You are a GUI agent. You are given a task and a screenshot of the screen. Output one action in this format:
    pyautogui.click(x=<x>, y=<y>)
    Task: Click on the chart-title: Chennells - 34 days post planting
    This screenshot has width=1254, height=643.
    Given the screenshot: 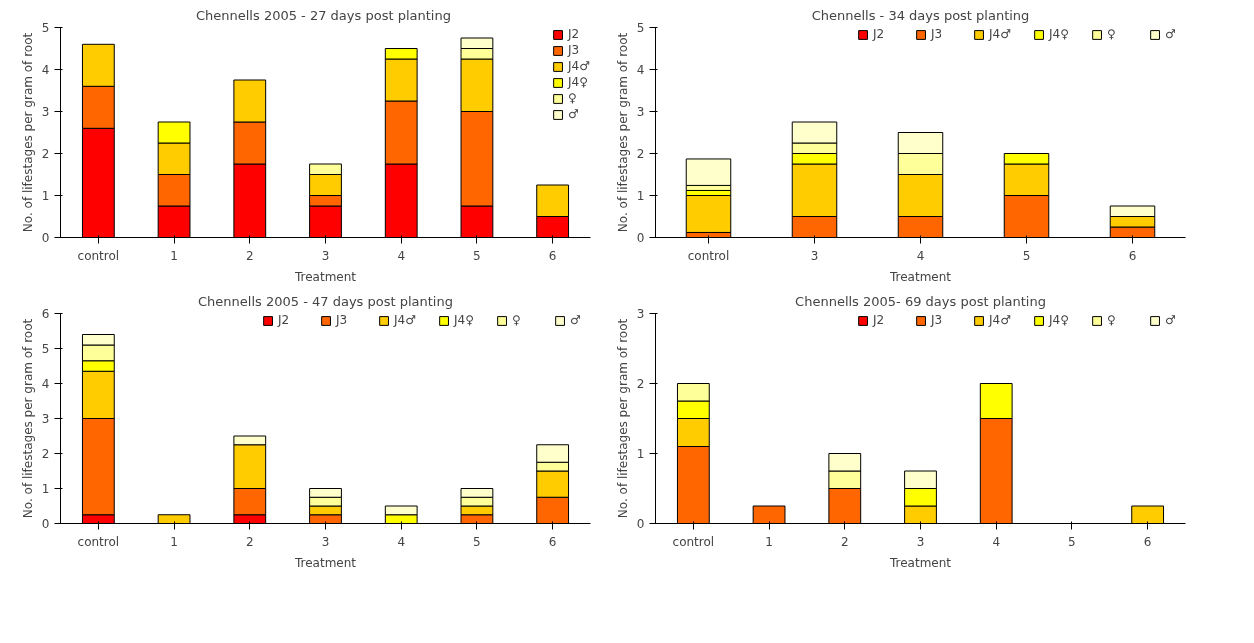 What is the action you would take?
    pyautogui.click(x=920, y=15)
    